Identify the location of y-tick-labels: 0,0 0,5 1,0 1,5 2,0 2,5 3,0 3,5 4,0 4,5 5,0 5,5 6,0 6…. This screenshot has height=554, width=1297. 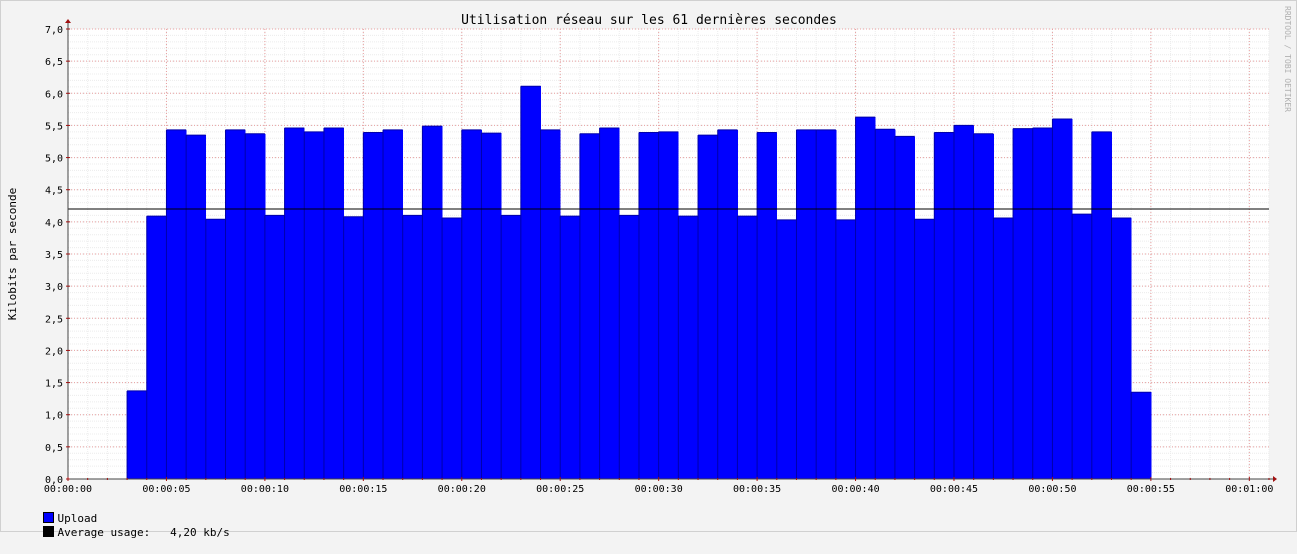
(54, 255).